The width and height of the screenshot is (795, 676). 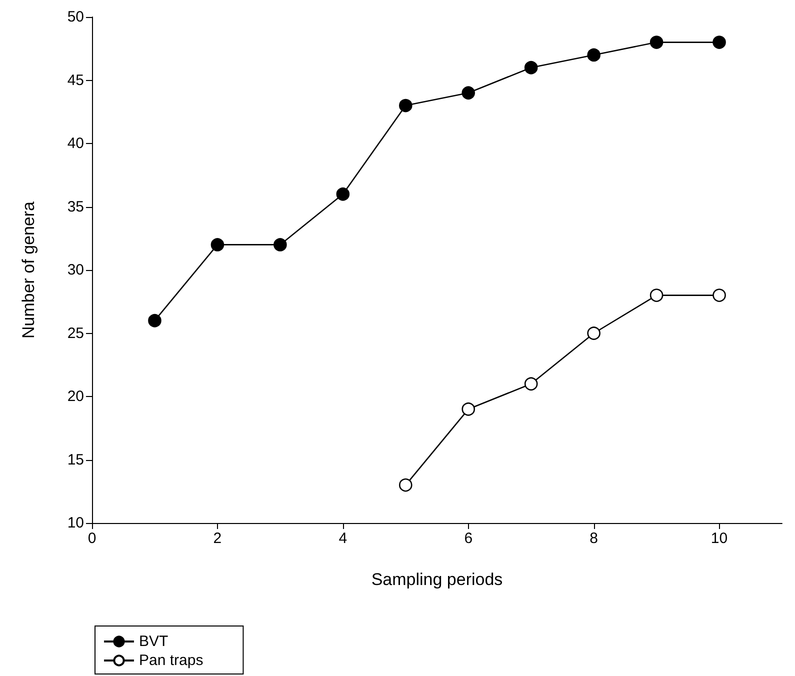 I want to click on y-tick-label: 20, so click(x=75, y=396).